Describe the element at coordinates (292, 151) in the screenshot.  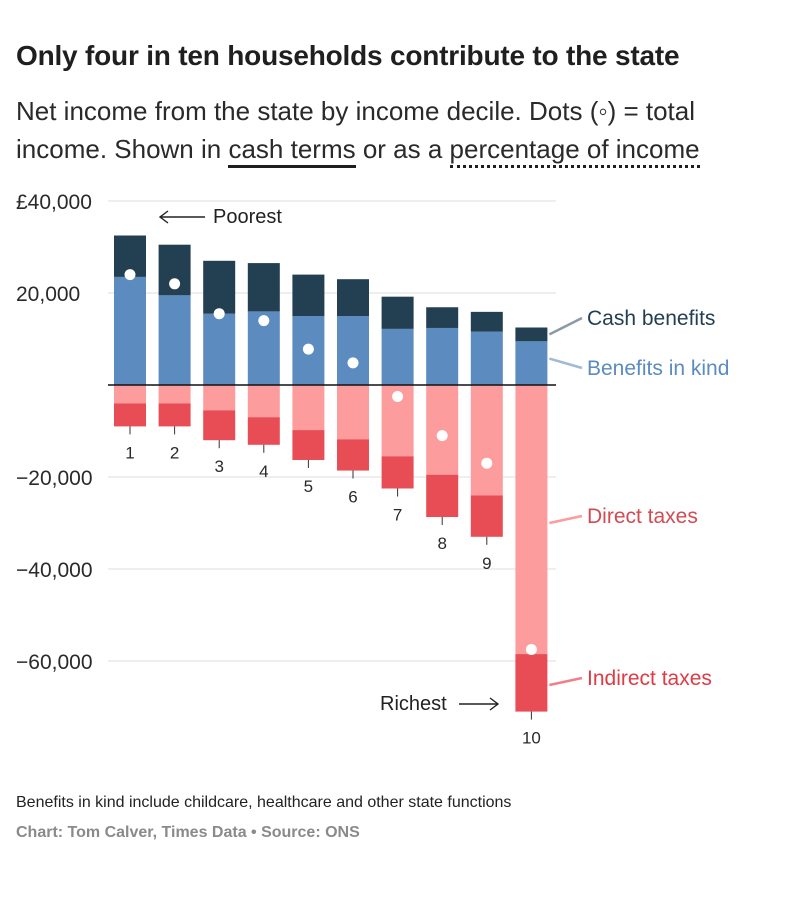
I see `cash-terms-toggle: cash terms` at that location.